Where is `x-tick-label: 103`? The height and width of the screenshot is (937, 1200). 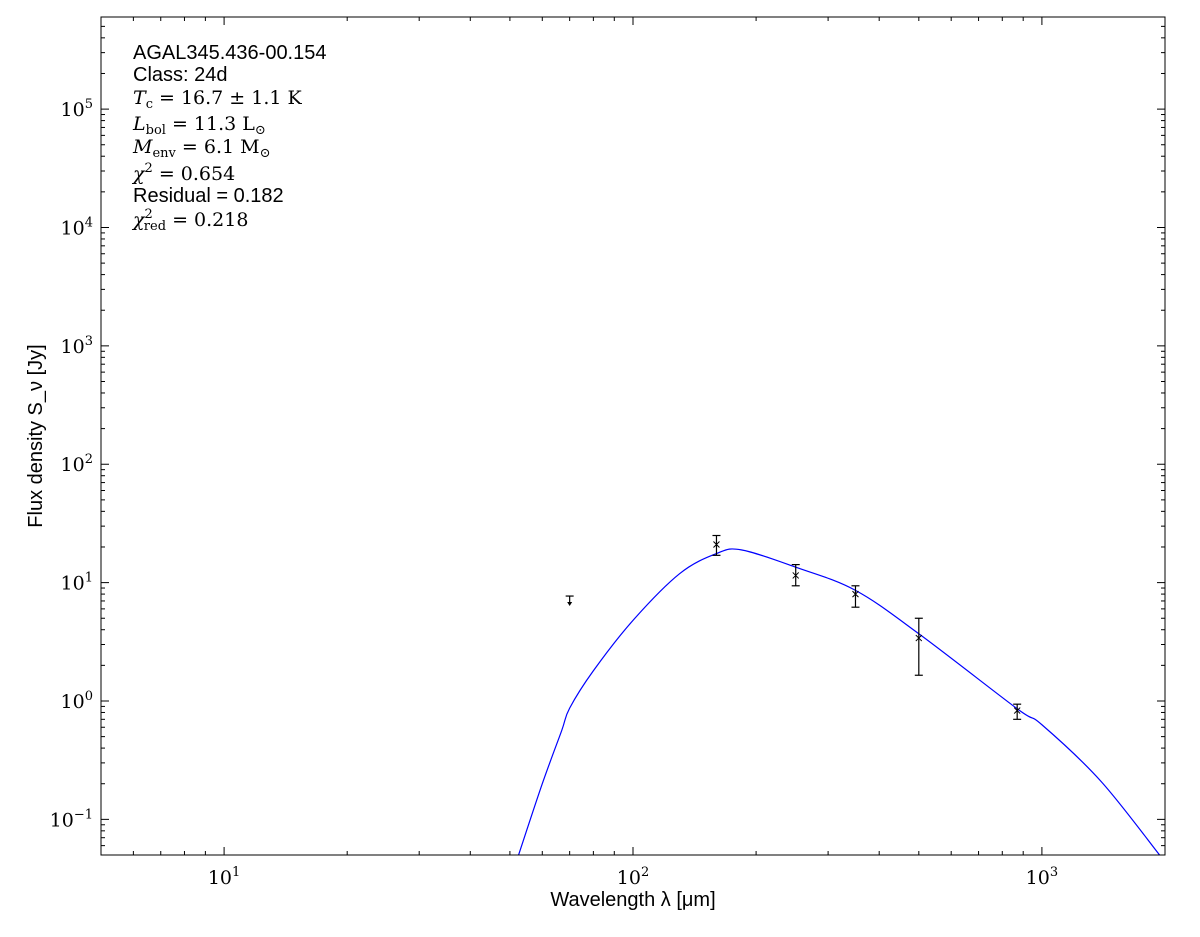
x-tick-label: 103 is located at coordinates (1042, 877).